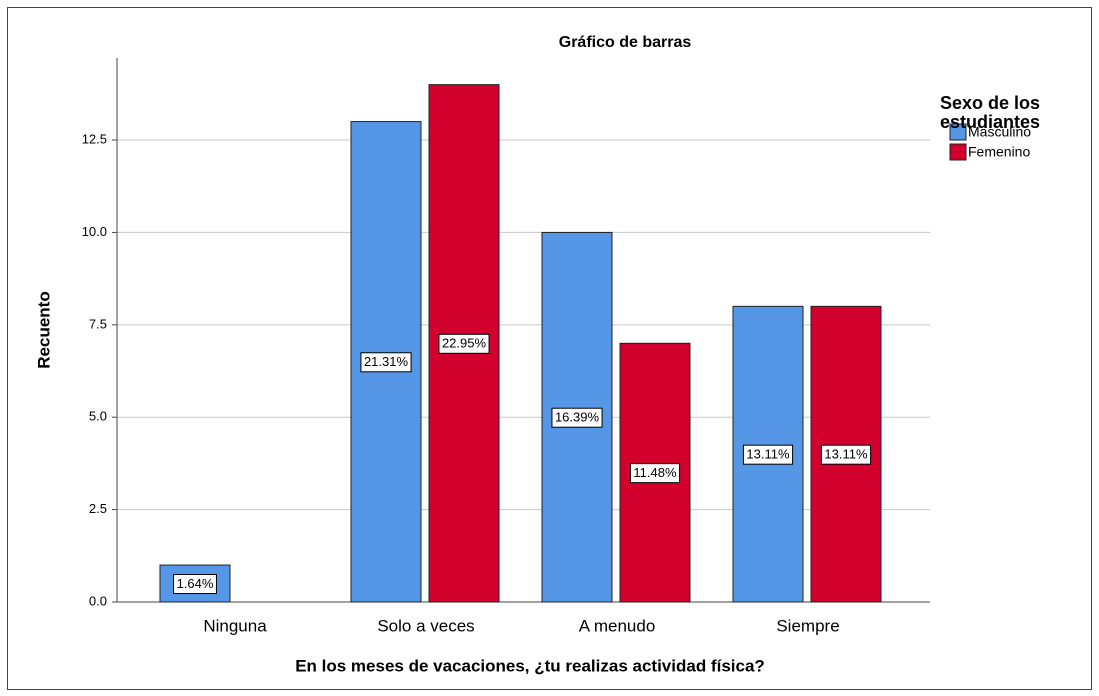  Describe the element at coordinates (625, 42) in the screenshot. I see `chart-title: Gráfico de barras` at that location.